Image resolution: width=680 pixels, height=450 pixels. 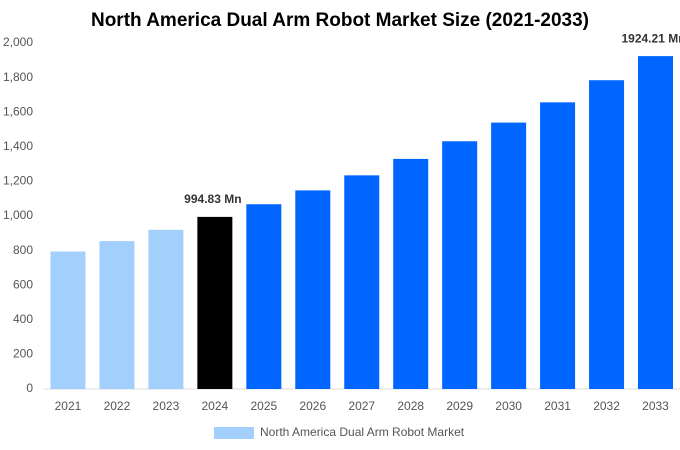 I want to click on x-tick-label: 2024, so click(x=215, y=406).